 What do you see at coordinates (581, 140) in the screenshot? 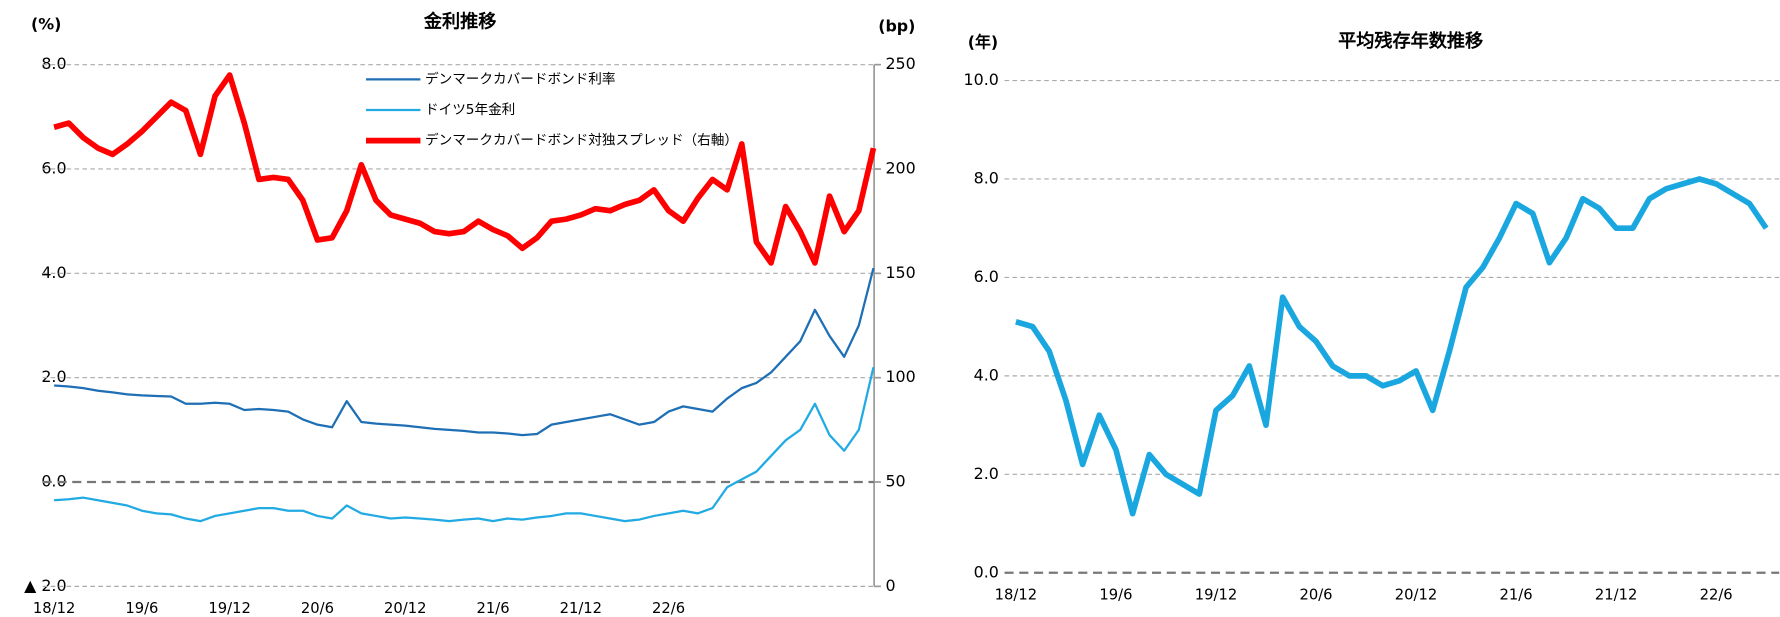
I see `legend-label: デンマークカバードボンド対独スプレッド（右軸）` at bounding box center [581, 140].